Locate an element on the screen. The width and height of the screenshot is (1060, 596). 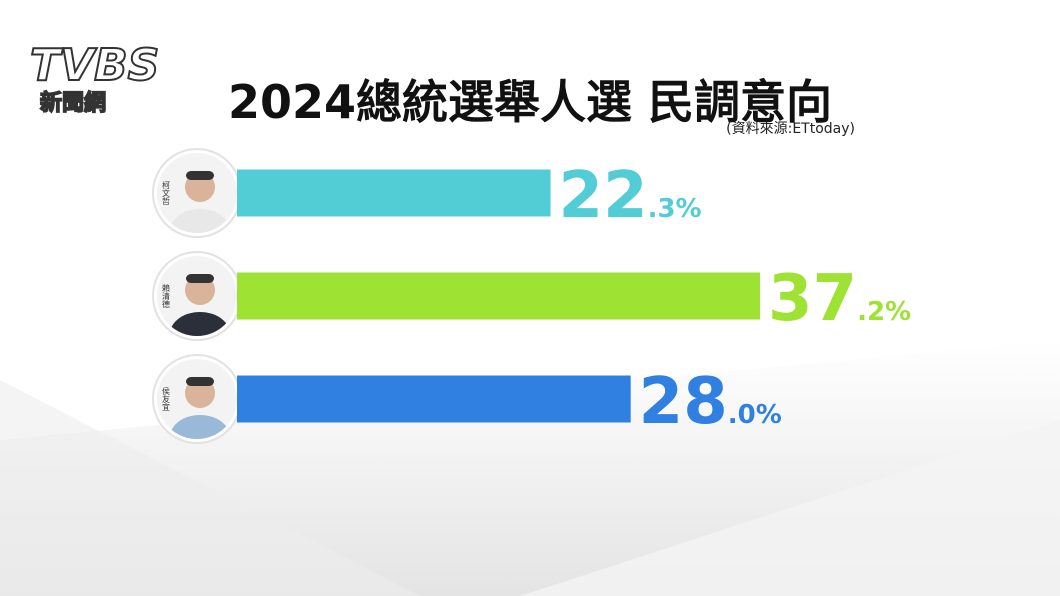
logo: TVBS 新聞網 is located at coordinates (94, 78).